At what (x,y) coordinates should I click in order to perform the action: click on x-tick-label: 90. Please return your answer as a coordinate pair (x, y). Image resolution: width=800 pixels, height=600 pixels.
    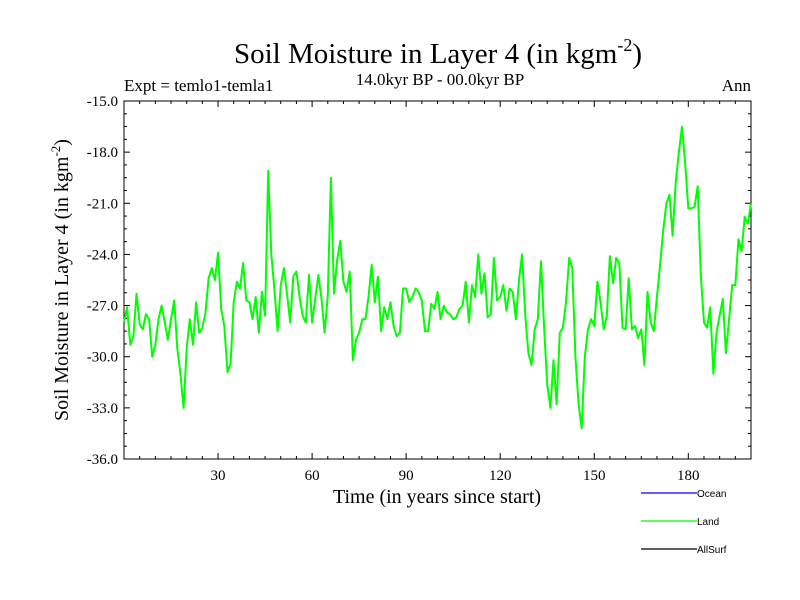
    Looking at the image, I should click on (406, 476).